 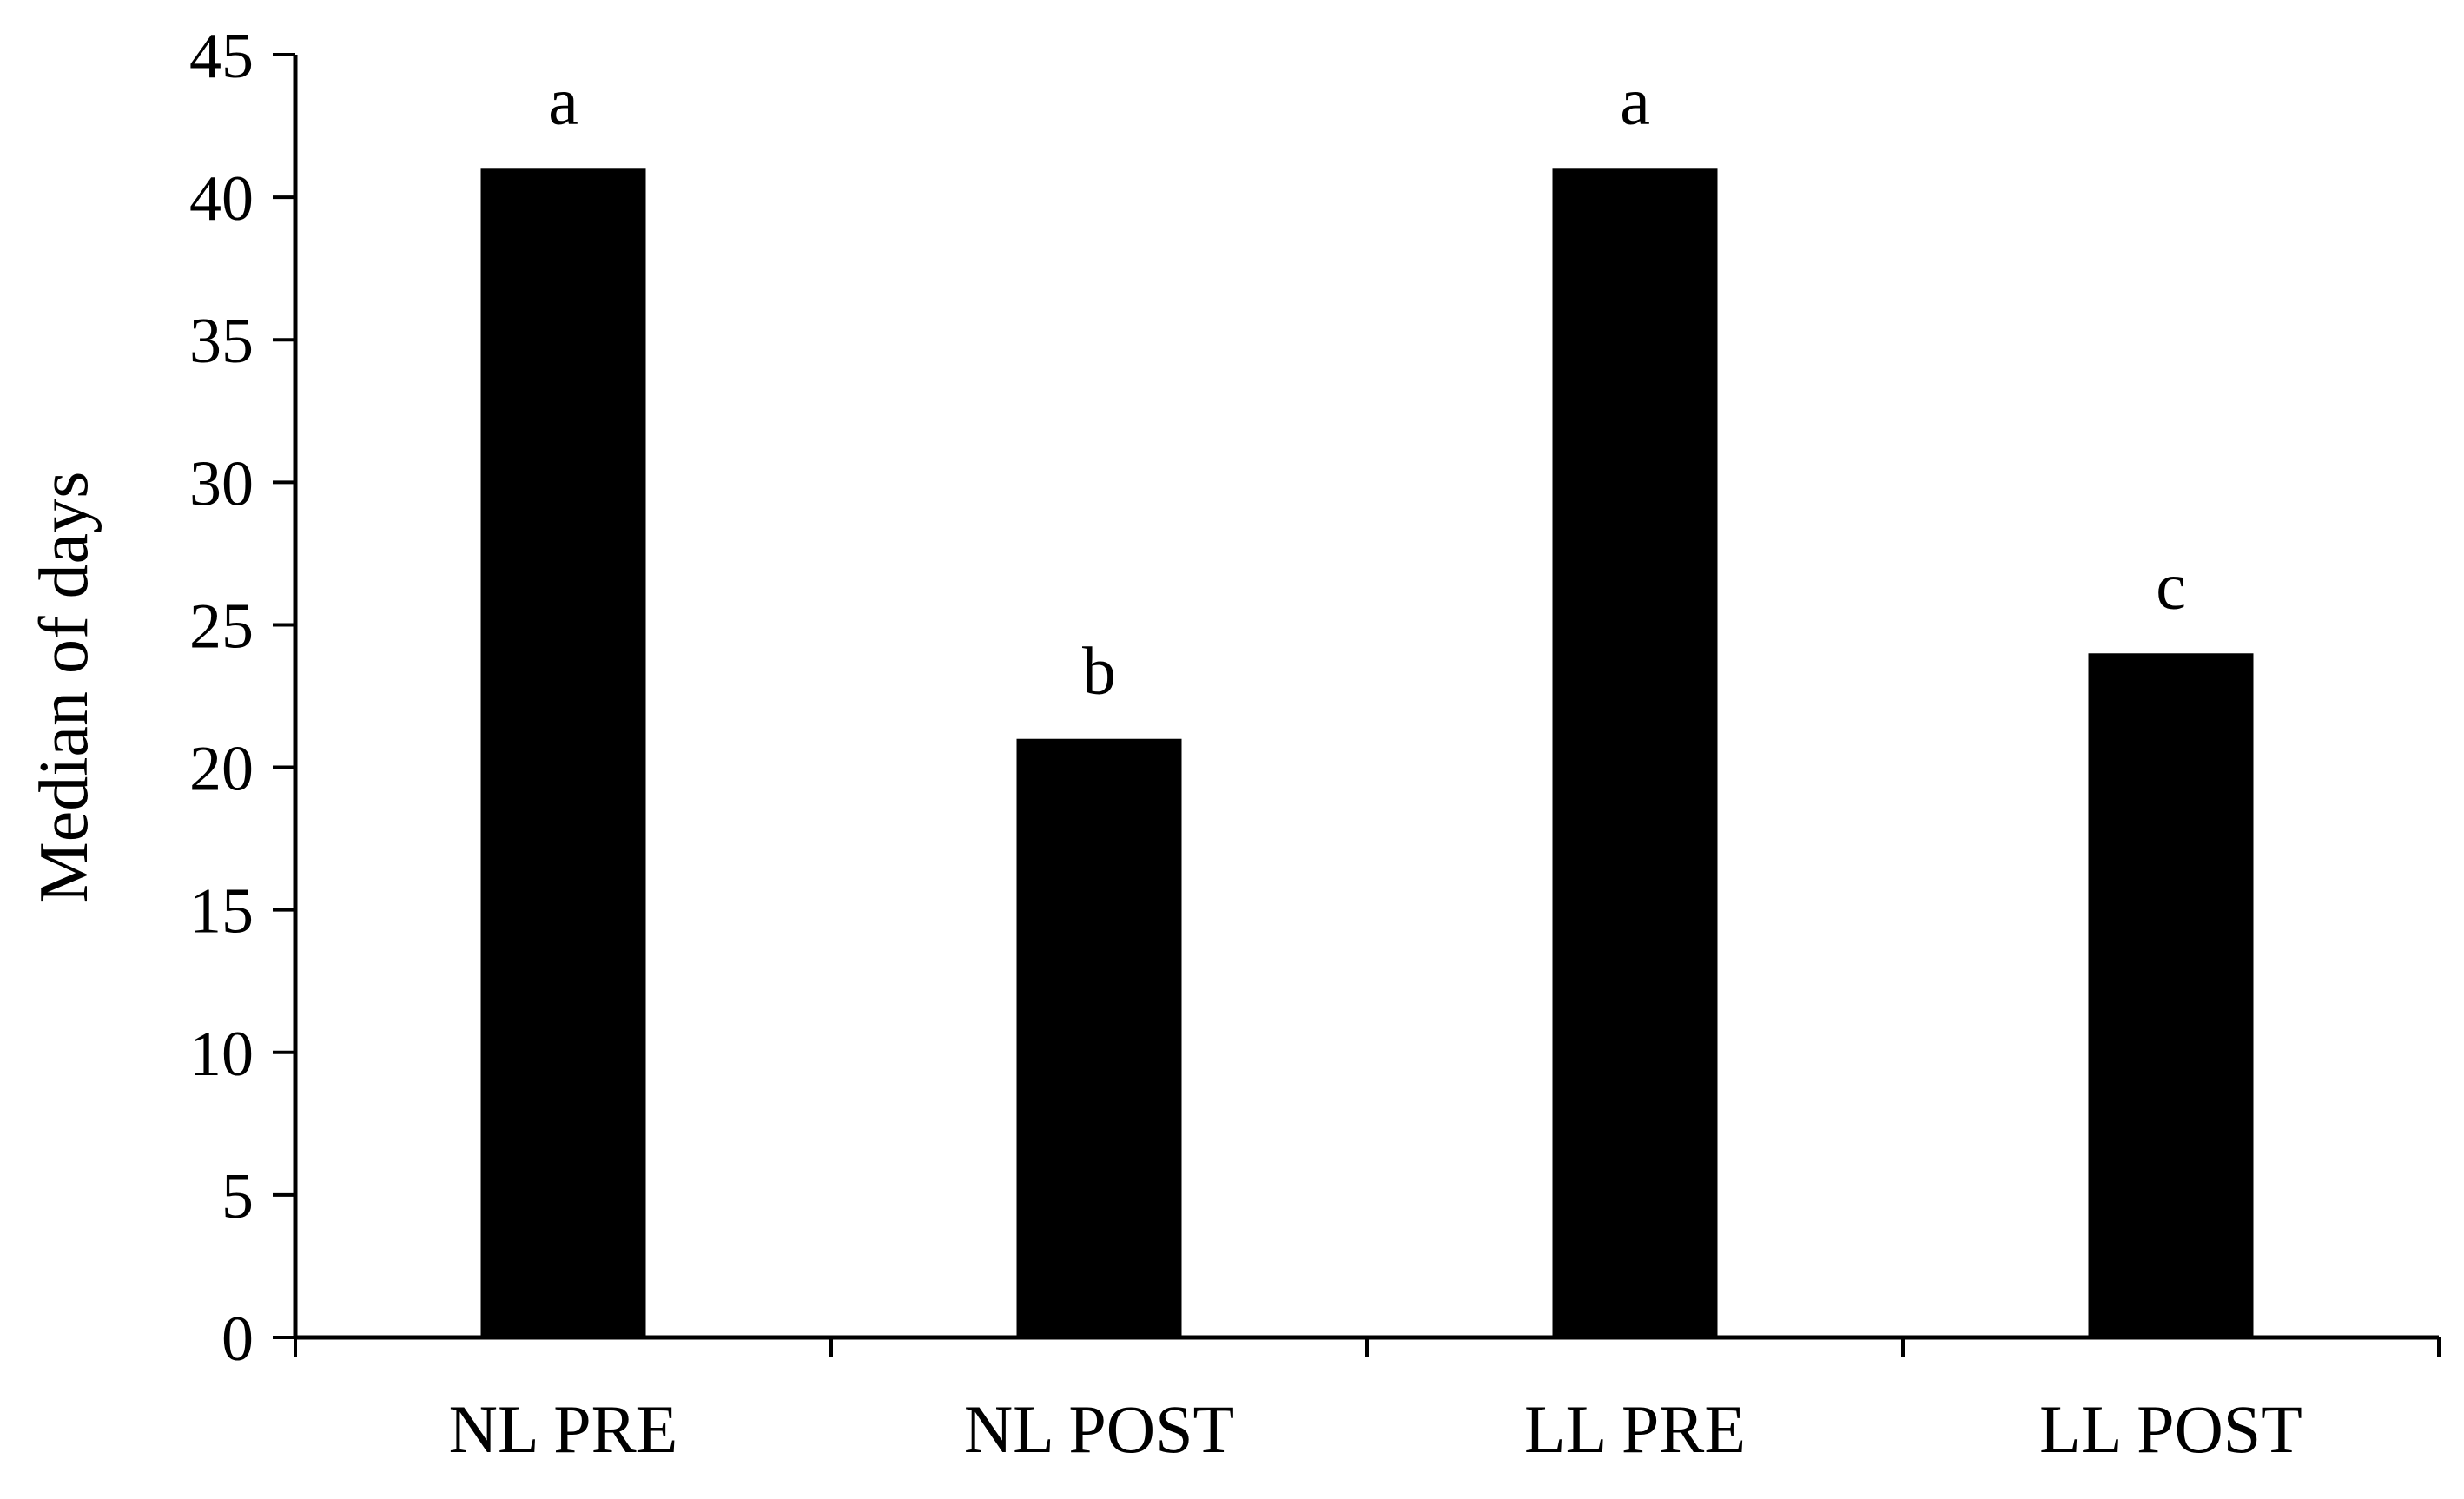 What do you see at coordinates (1367, 1401) in the screenshot?
I see `x-axis: NL PRE NL POST LL PRE LL POST` at bounding box center [1367, 1401].